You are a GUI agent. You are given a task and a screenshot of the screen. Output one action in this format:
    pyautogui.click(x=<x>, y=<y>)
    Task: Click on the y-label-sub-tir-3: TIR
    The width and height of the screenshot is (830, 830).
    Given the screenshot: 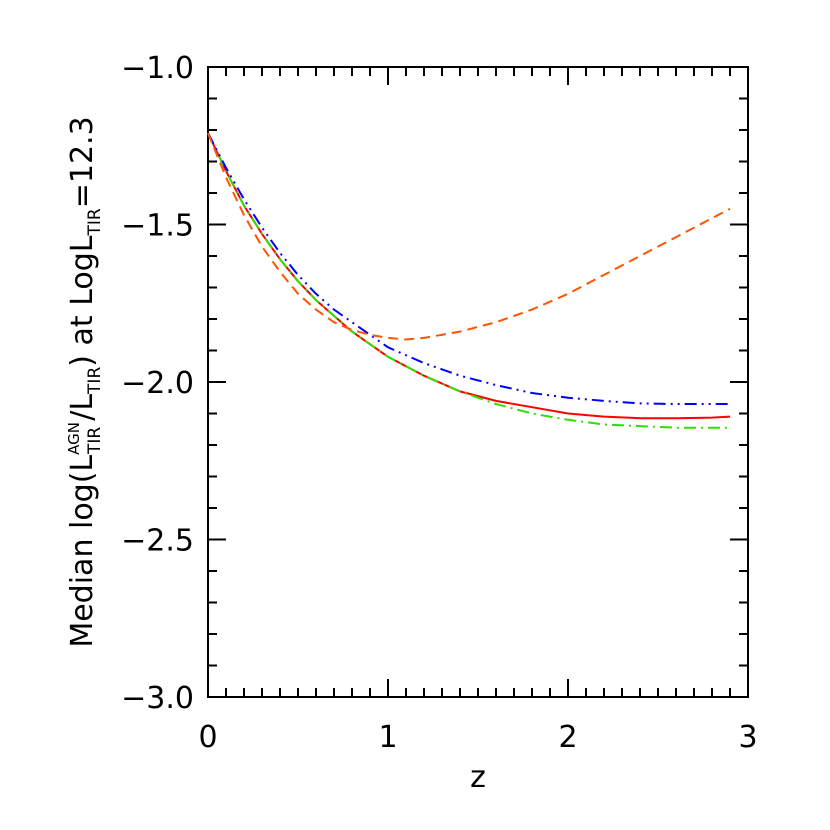 What is the action you would take?
    pyautogui.click(x=95, y=222)
    